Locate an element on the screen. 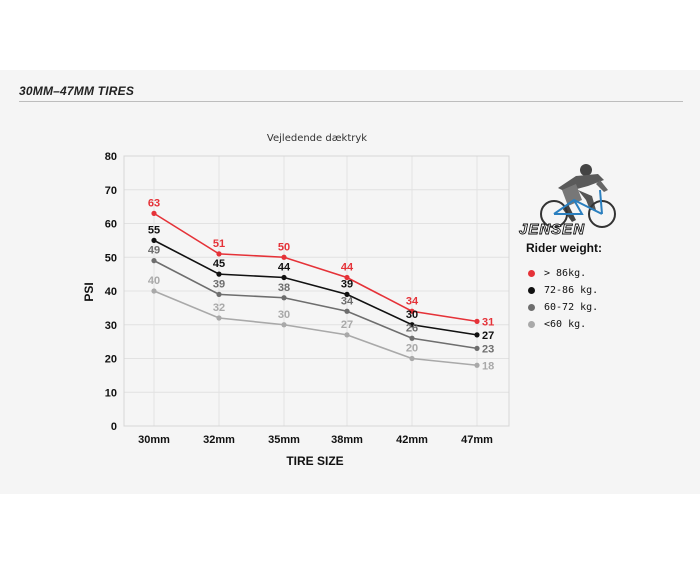  y-tick-label-6: 60 is located at coordinates (111, 225).